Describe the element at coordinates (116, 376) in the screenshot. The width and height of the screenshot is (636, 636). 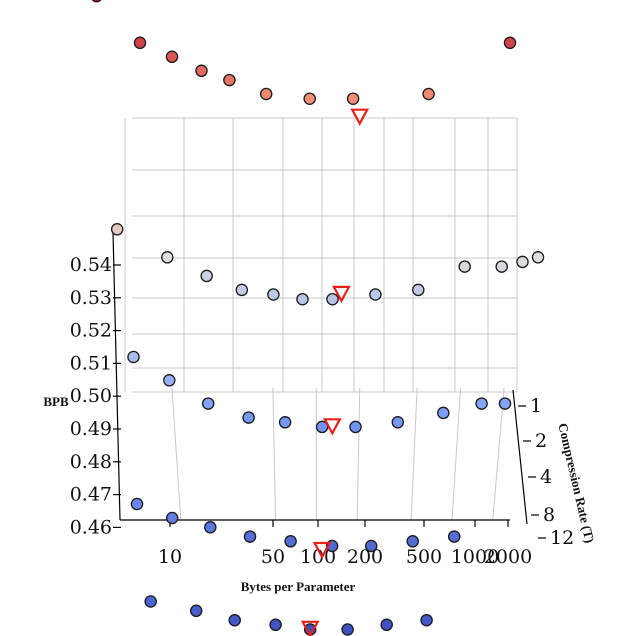
I see `y-axis-line` at that location.